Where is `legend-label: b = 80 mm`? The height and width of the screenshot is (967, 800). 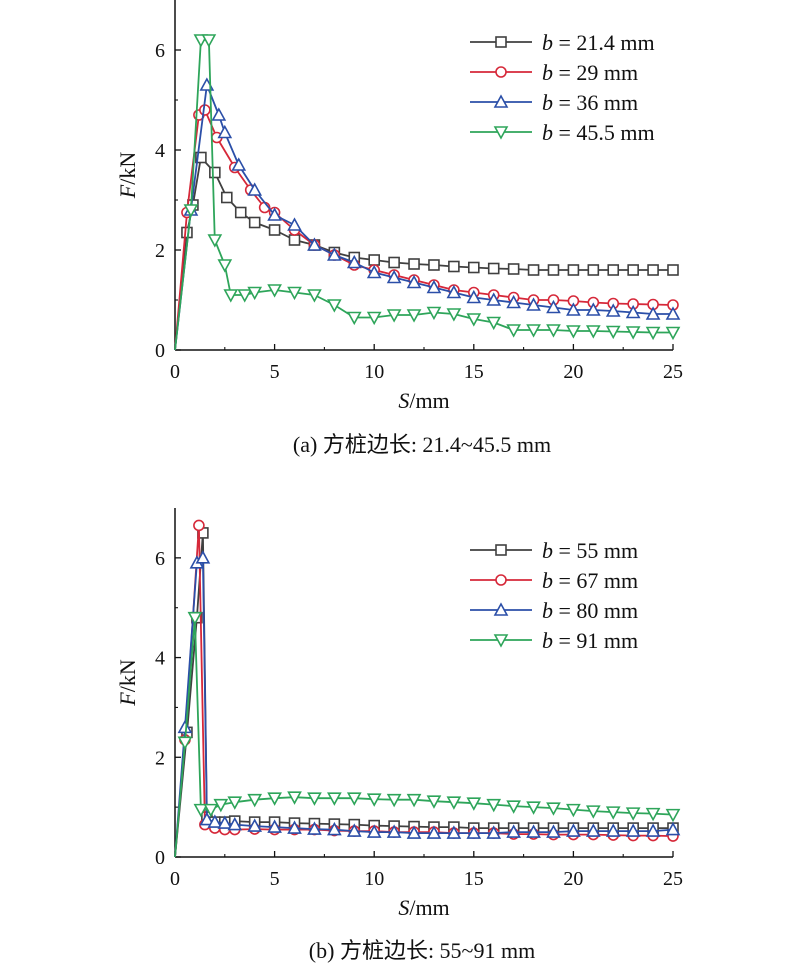 legend-label: b = 80 mm is located at coordinates (590, 610).